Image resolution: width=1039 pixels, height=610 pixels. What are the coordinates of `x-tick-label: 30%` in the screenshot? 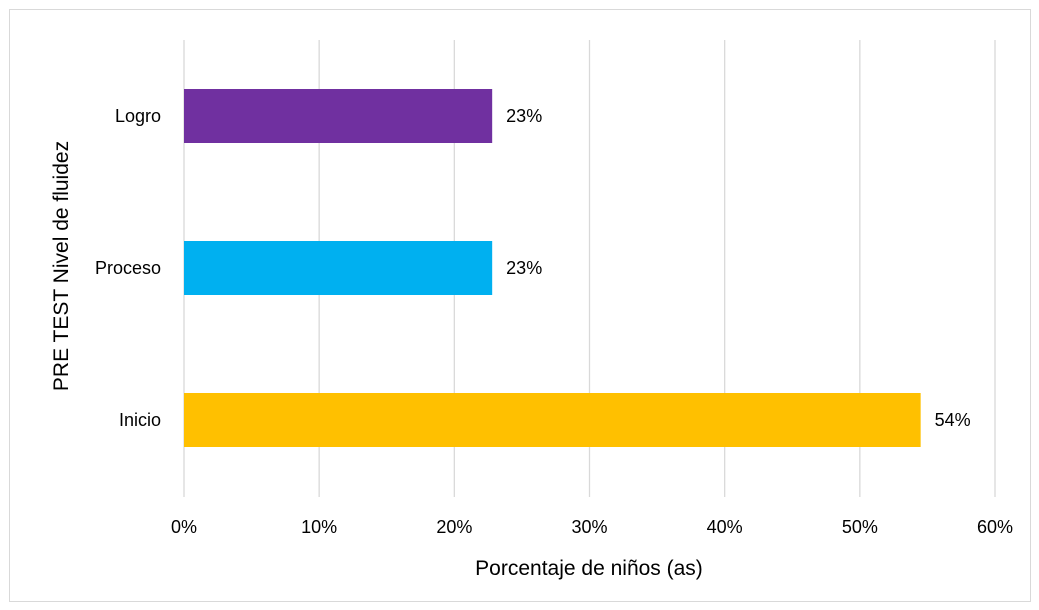 It's located at (589, 527).